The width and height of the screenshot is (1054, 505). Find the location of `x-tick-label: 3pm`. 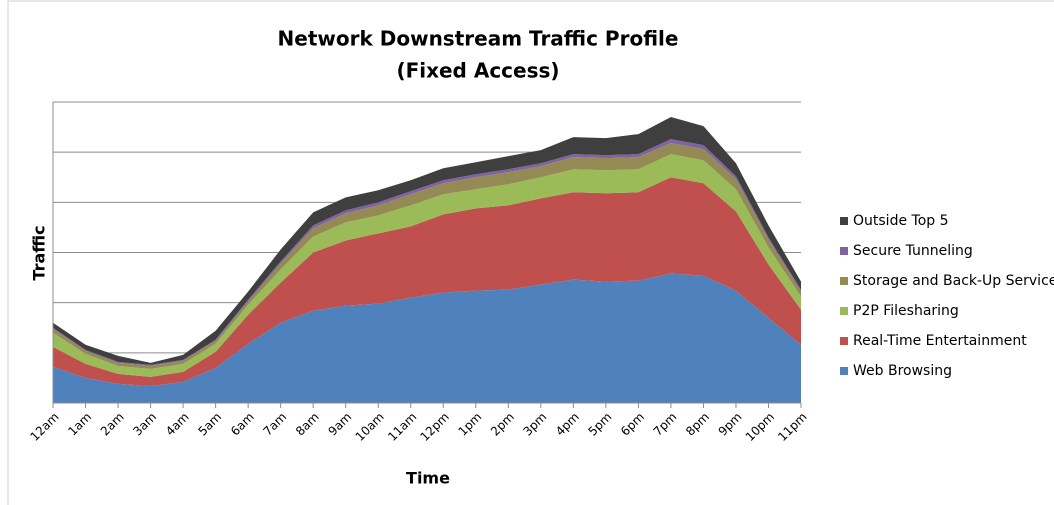

x-tick-label: 3pm is located at coordinates (534, 424).